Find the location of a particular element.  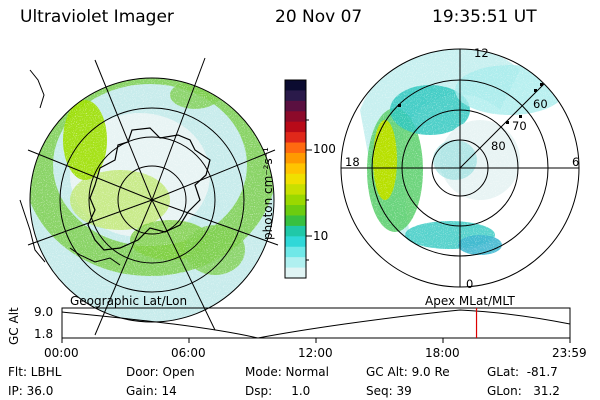

status-mode: Mode: Normal is located at coordinates (287, 372).